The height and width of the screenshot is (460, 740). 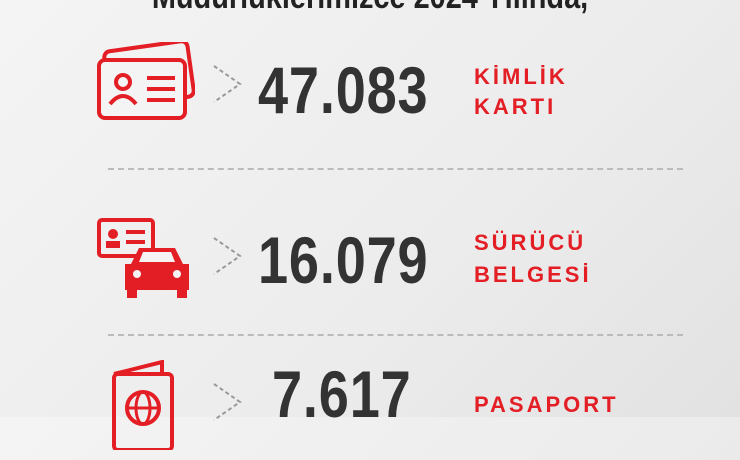 I want to click on stat-label-line1: KİMLİK, so click(x=521, y=76).